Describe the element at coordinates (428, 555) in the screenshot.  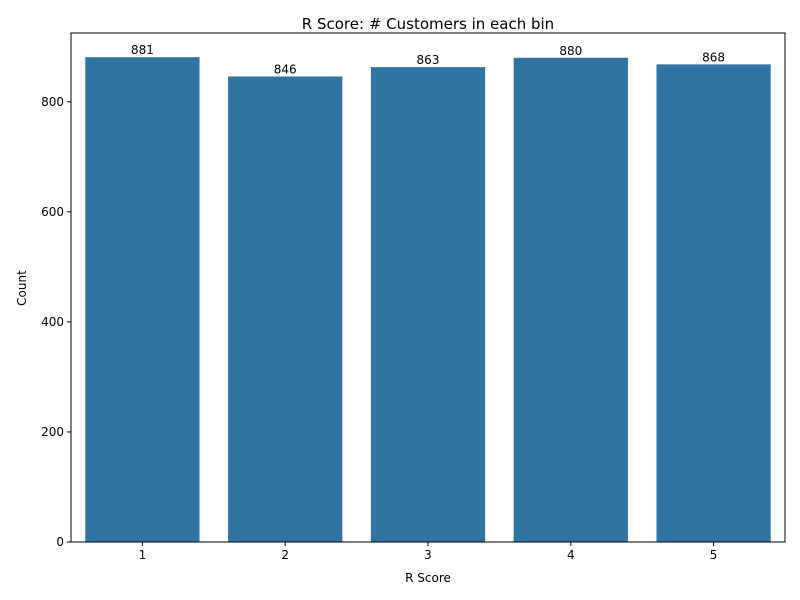
I see `x-tick-label: 3` at that location.